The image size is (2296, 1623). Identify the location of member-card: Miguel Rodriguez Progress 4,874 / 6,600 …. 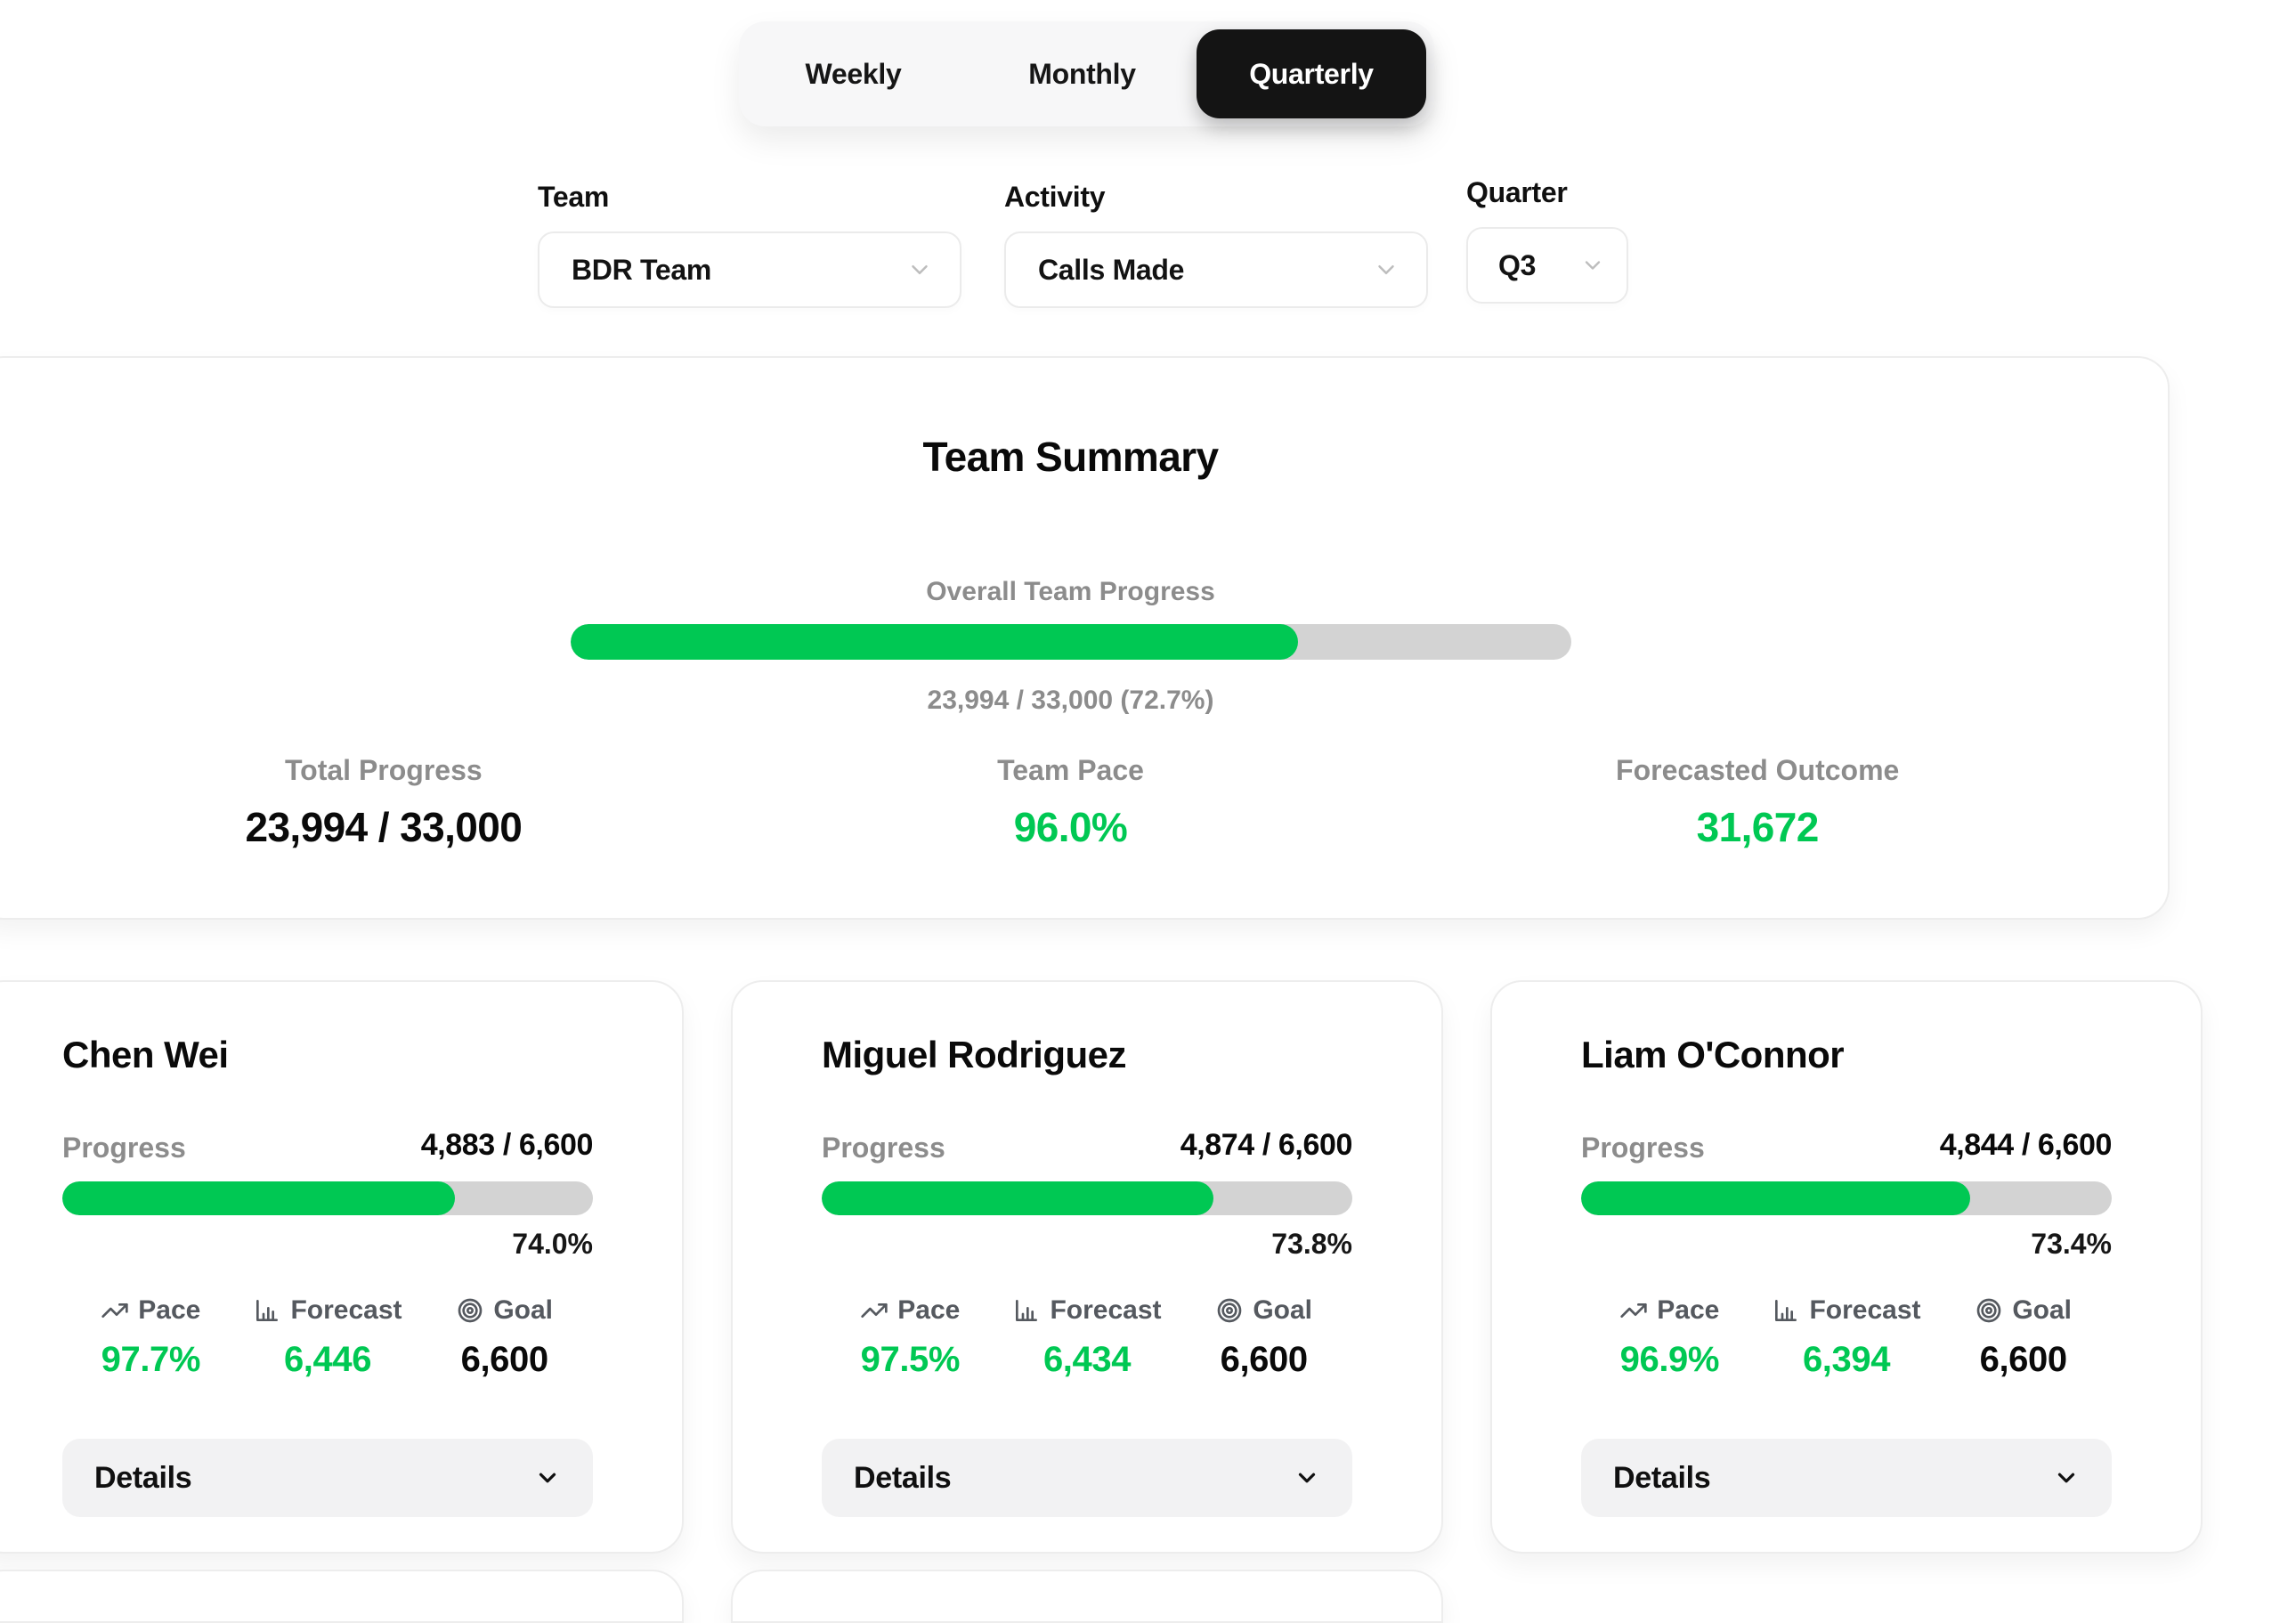
(1087, 1267).